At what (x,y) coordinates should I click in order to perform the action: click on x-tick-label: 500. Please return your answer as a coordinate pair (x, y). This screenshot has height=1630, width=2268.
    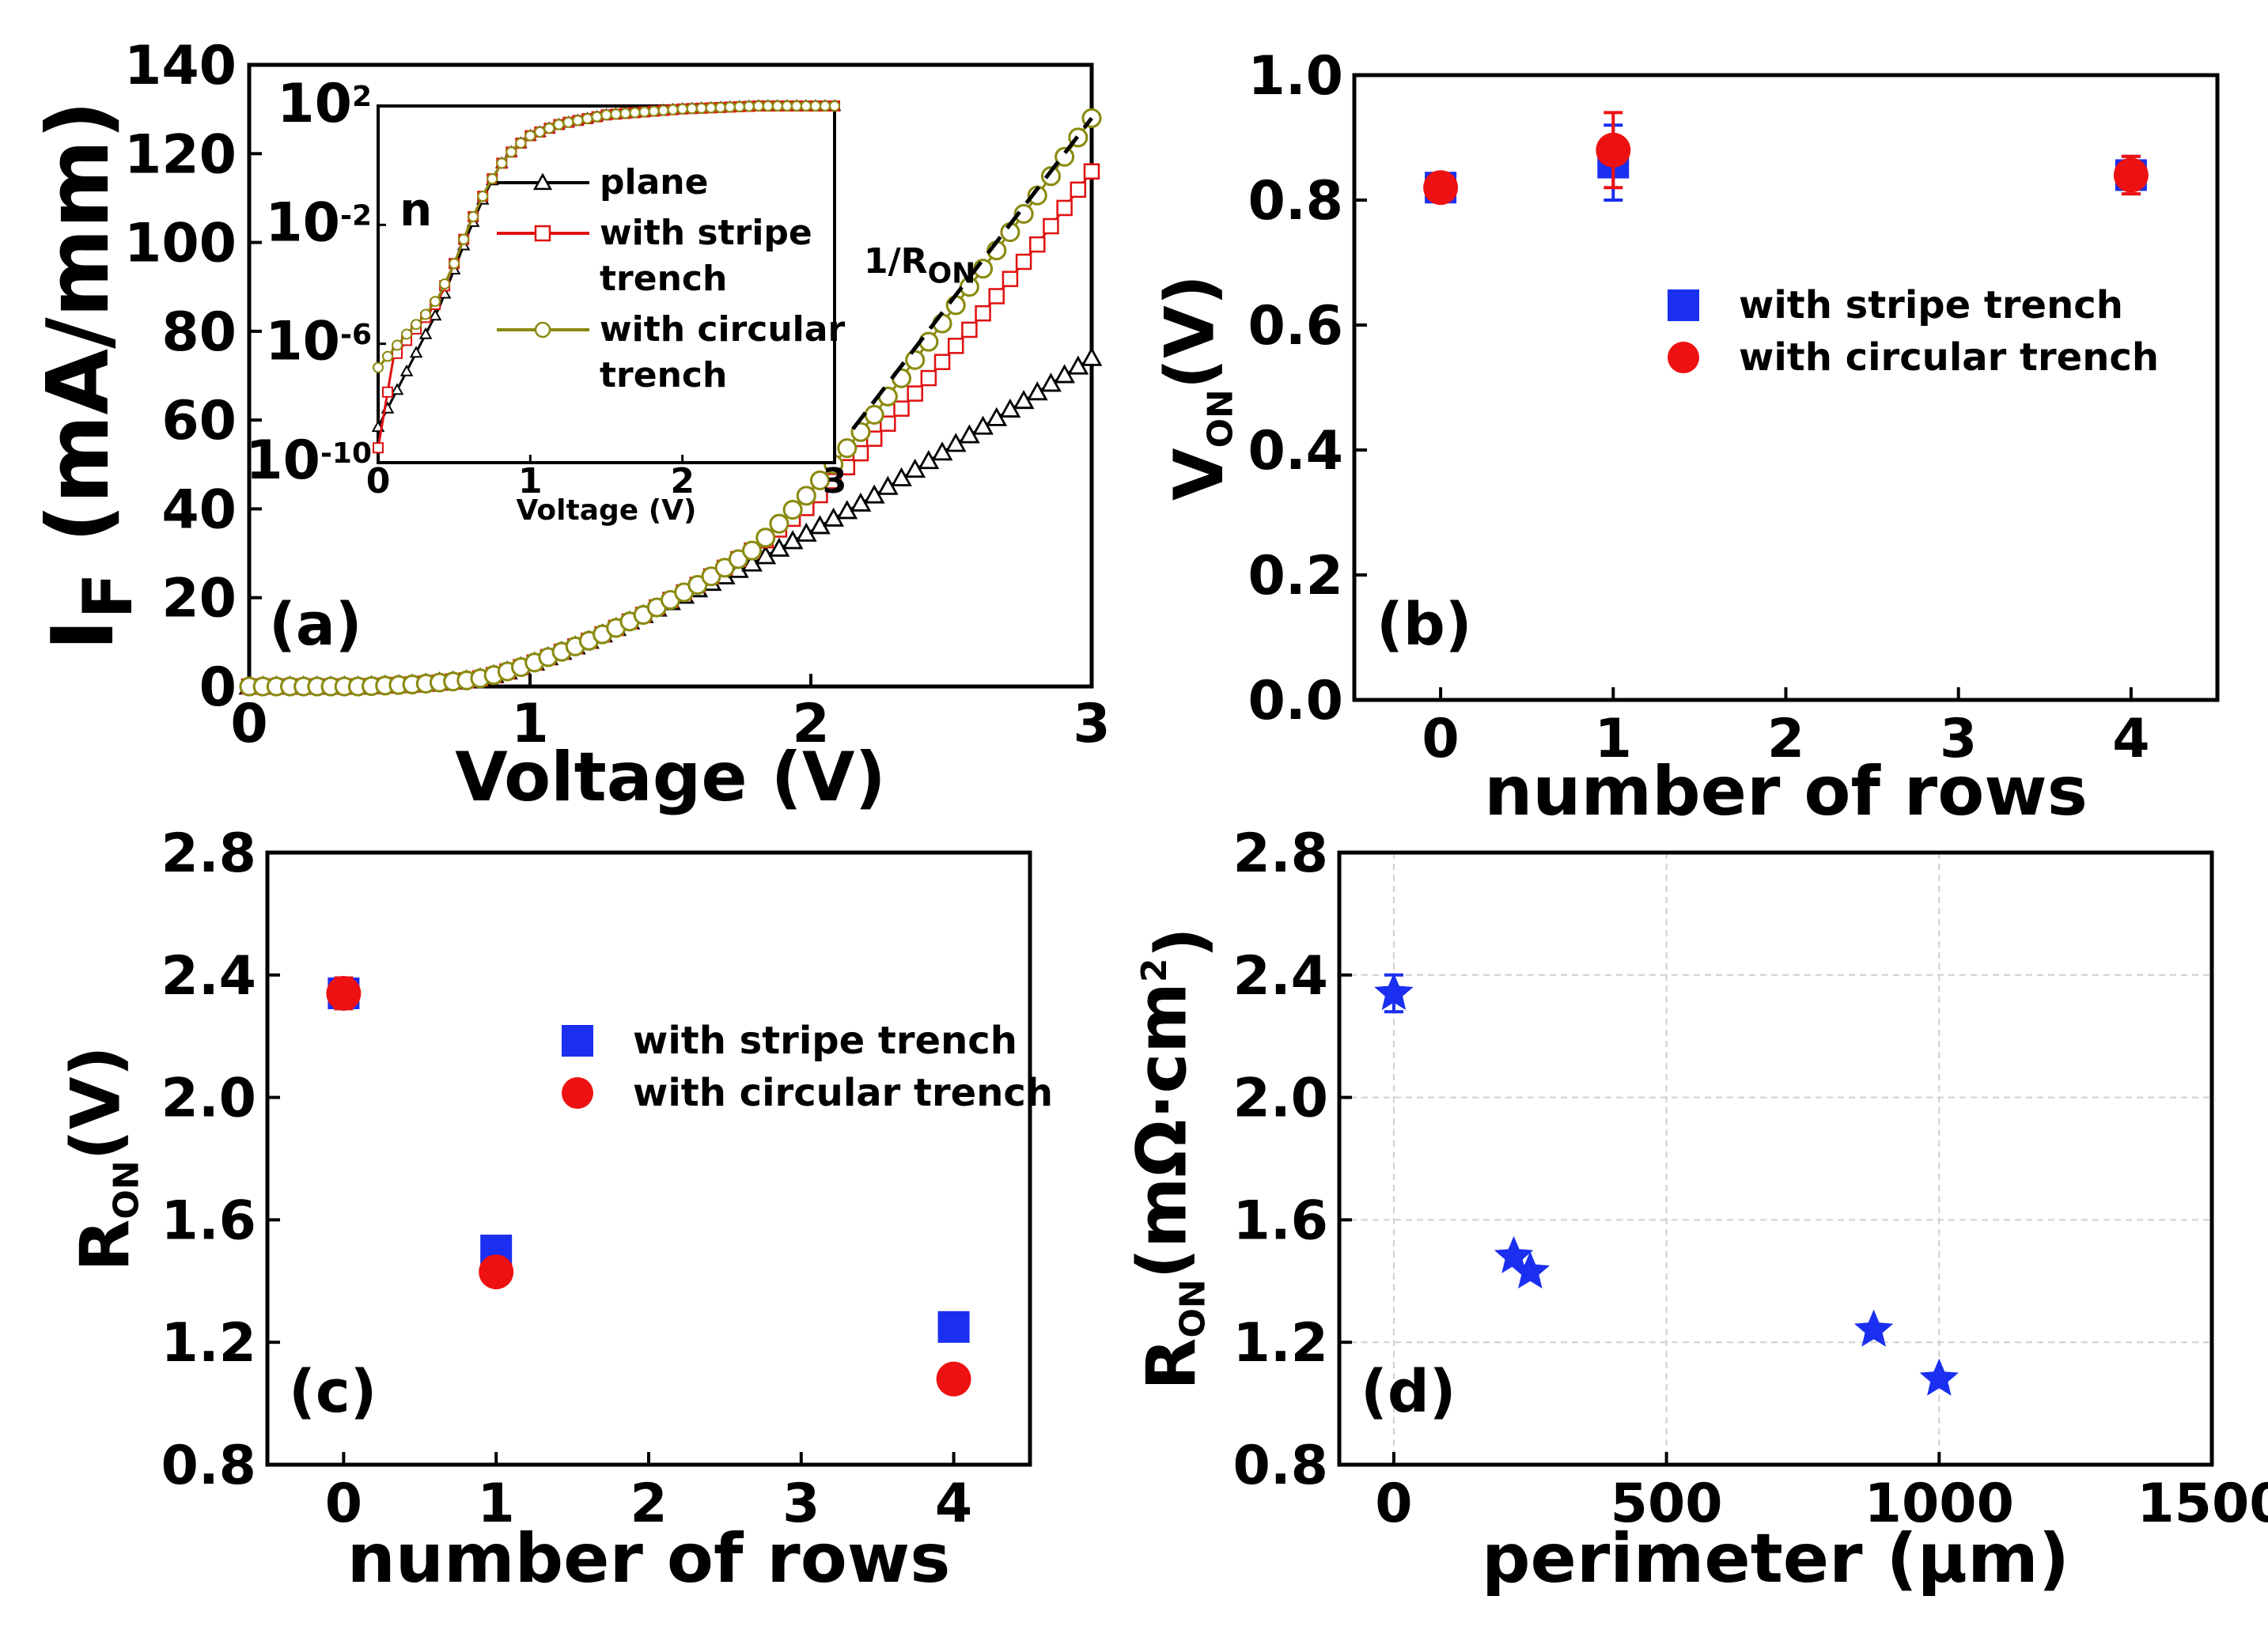
    Looking at the image, I should click on (1667, 1504).